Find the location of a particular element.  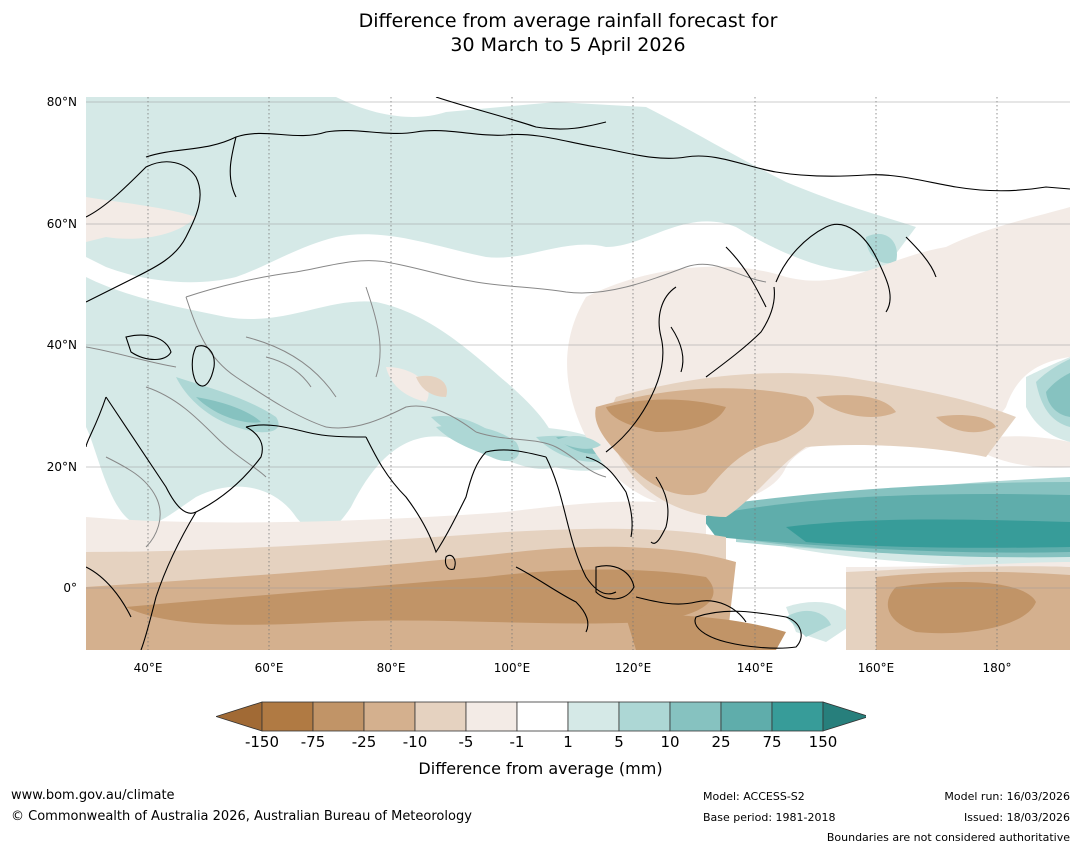

lon-label-40e: 40°E is located at coordinates (148, 668).